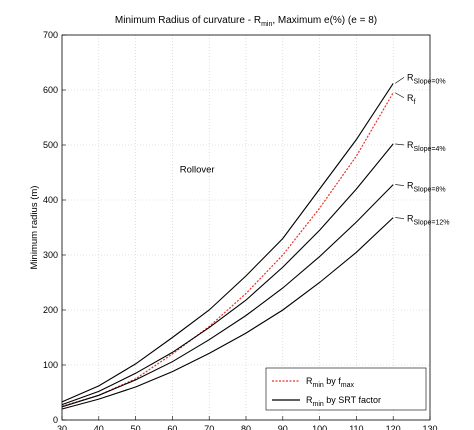  What do you see at coordinates (34, 228) in the screenshot?
I see `y-axis-label: Minimum radius (m)` at bounding box center [34, 228].